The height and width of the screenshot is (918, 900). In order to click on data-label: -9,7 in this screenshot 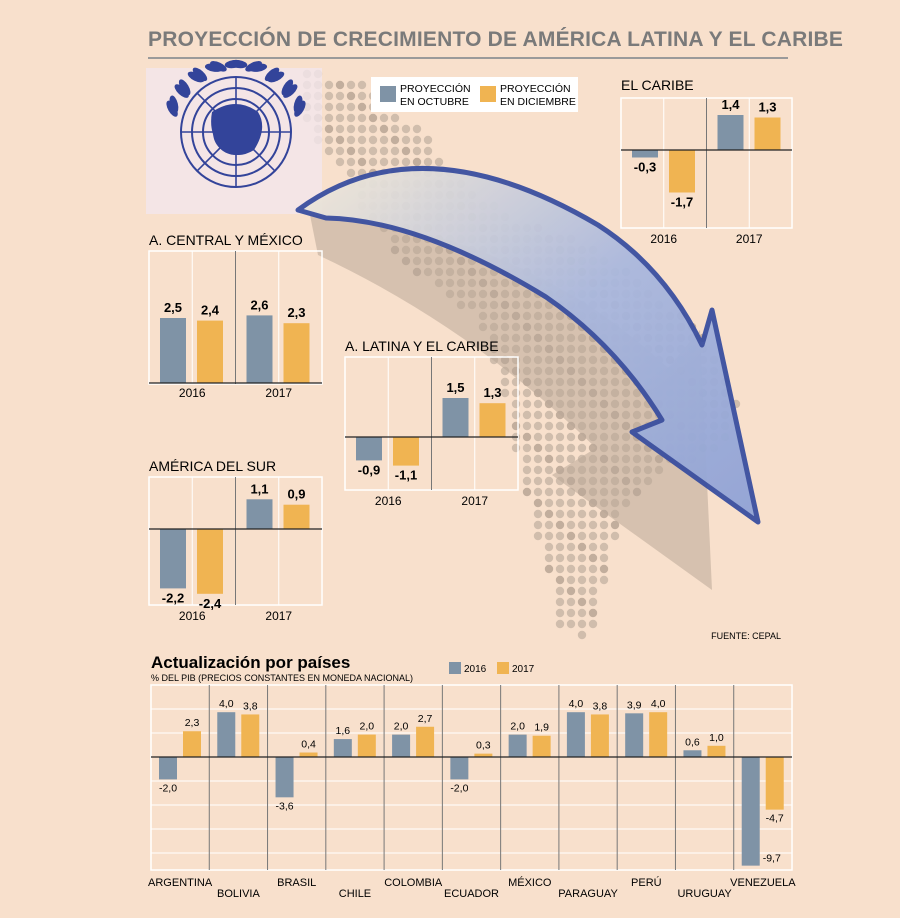, I will do `click(772, 859)`.